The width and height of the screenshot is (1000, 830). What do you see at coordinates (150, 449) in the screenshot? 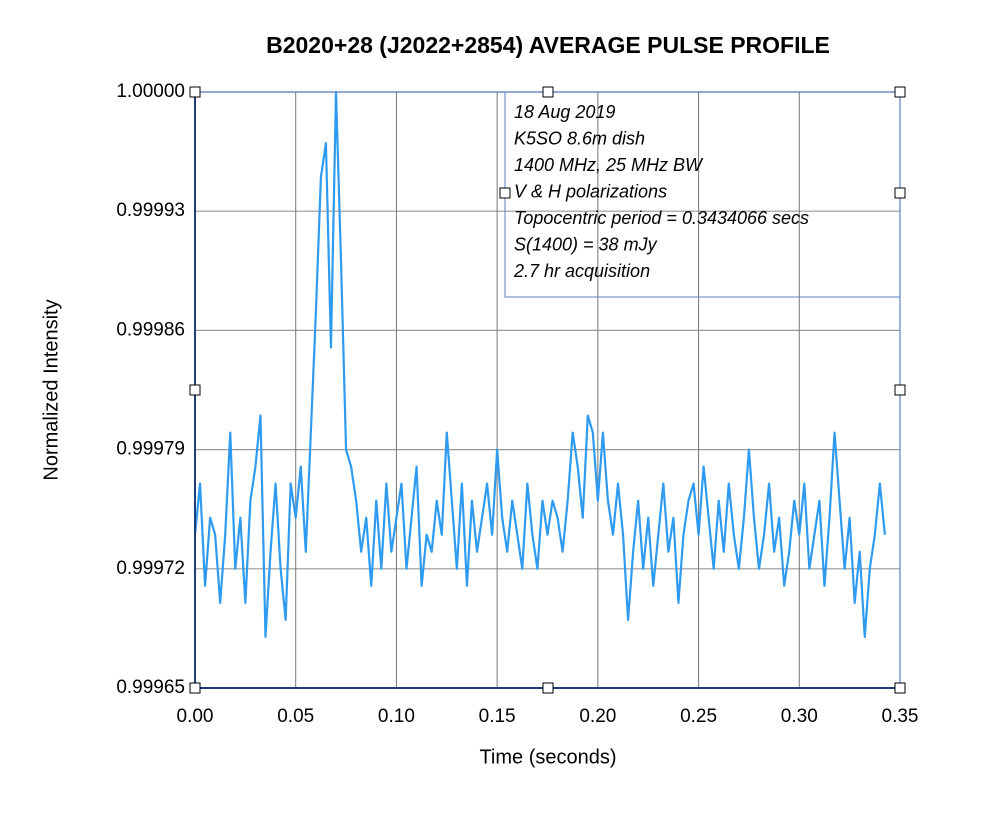
I see `y-tick-label: 0.99979` at bounding box center [150, 449].